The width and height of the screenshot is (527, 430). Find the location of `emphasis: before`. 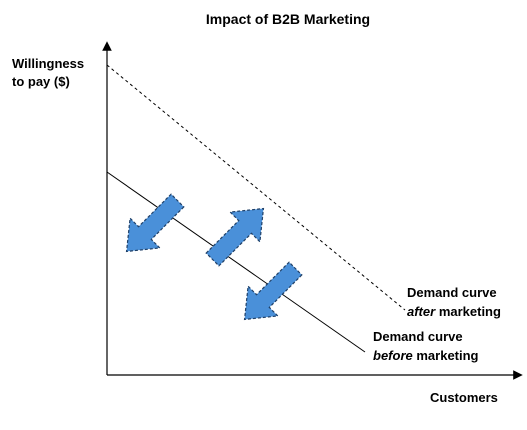

emphasis: before is located at coordinates (393, 355).